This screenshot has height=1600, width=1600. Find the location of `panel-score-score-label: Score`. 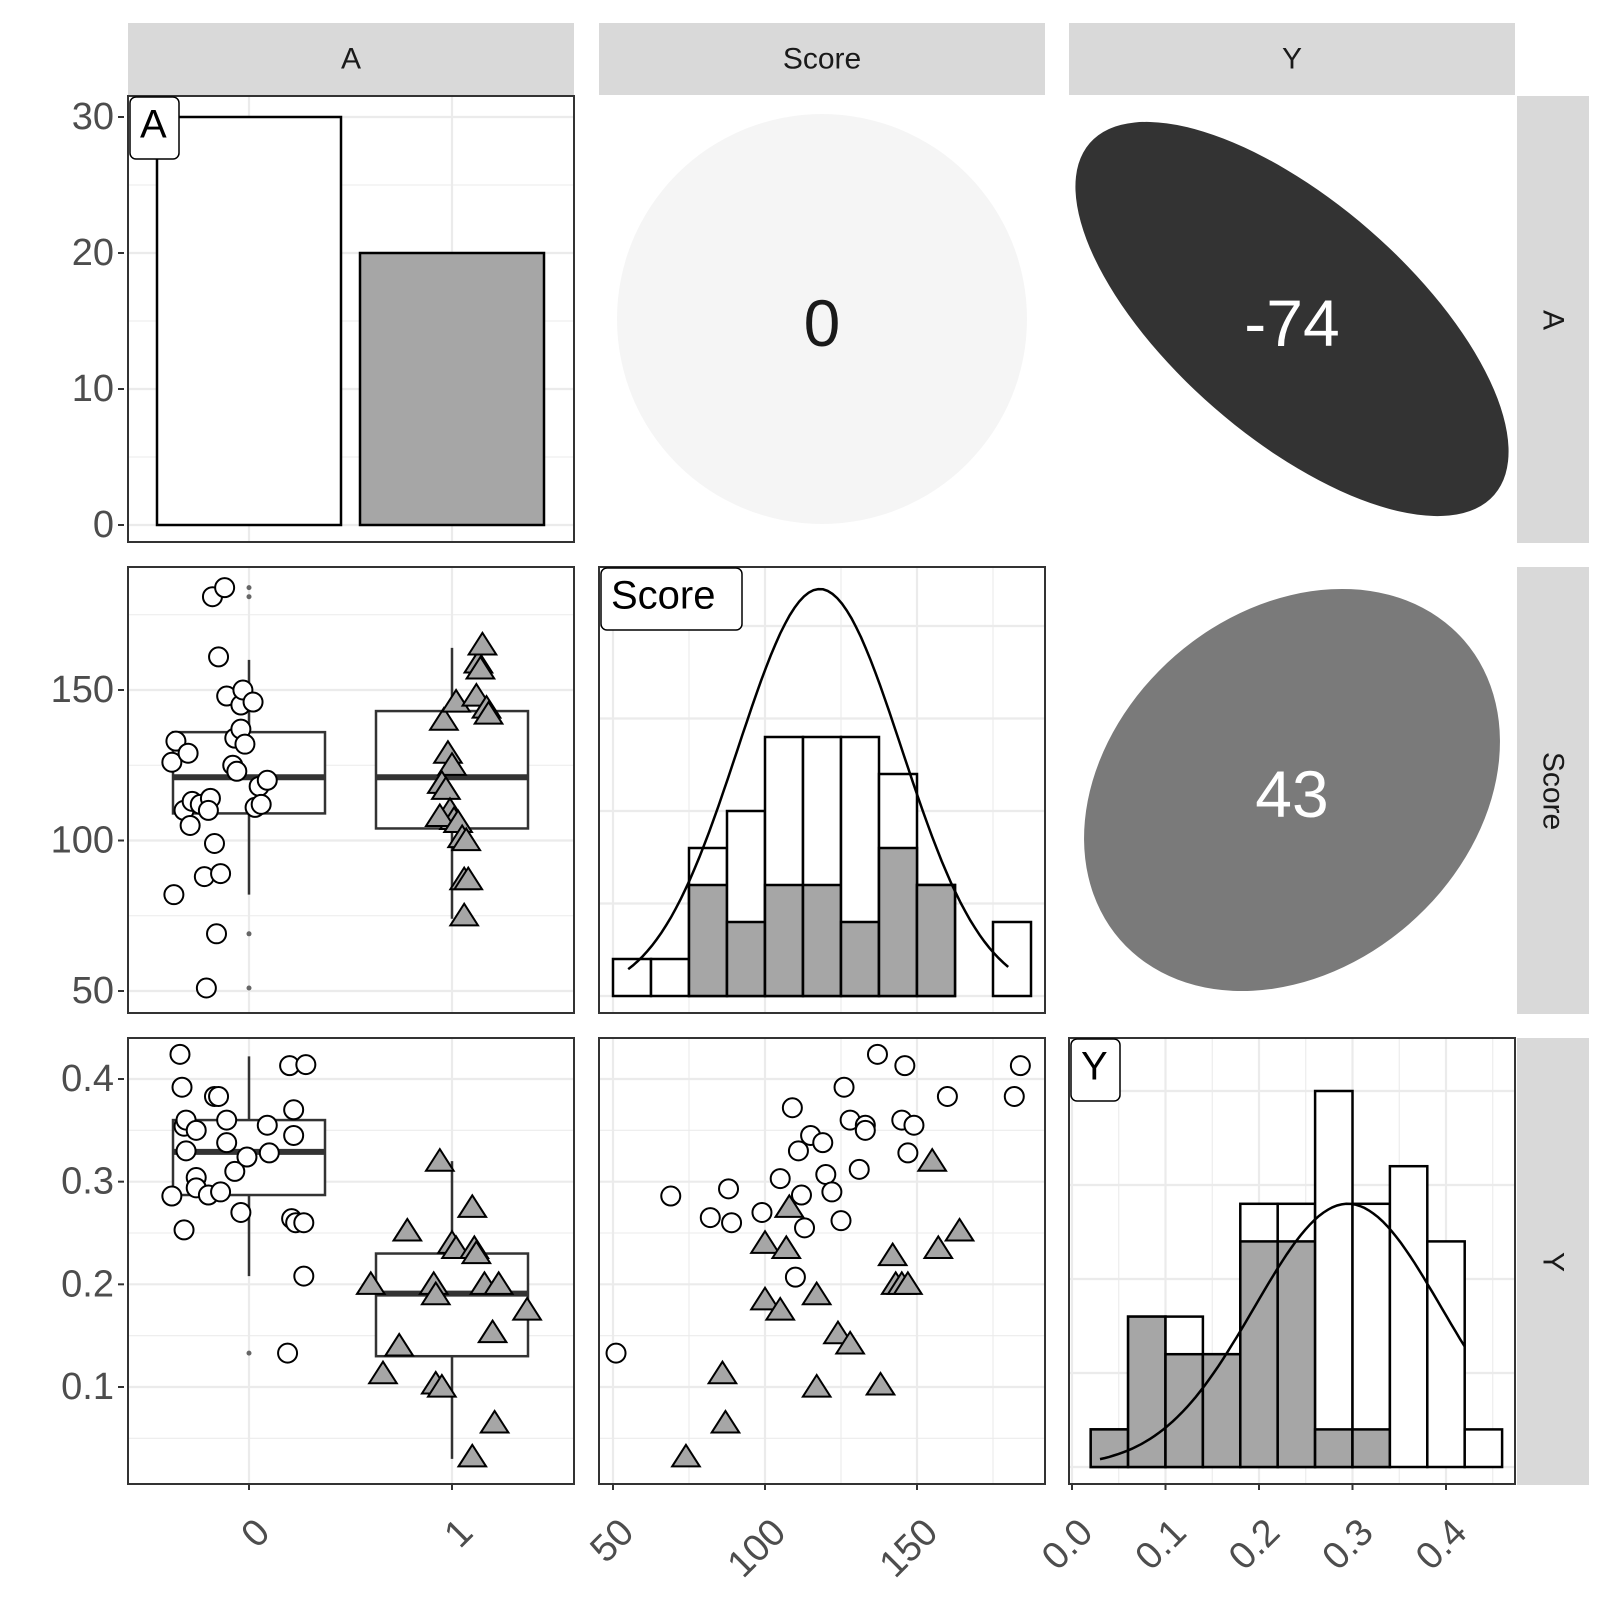

panel-score-score-label: Score is located at coordinates (671, 599).